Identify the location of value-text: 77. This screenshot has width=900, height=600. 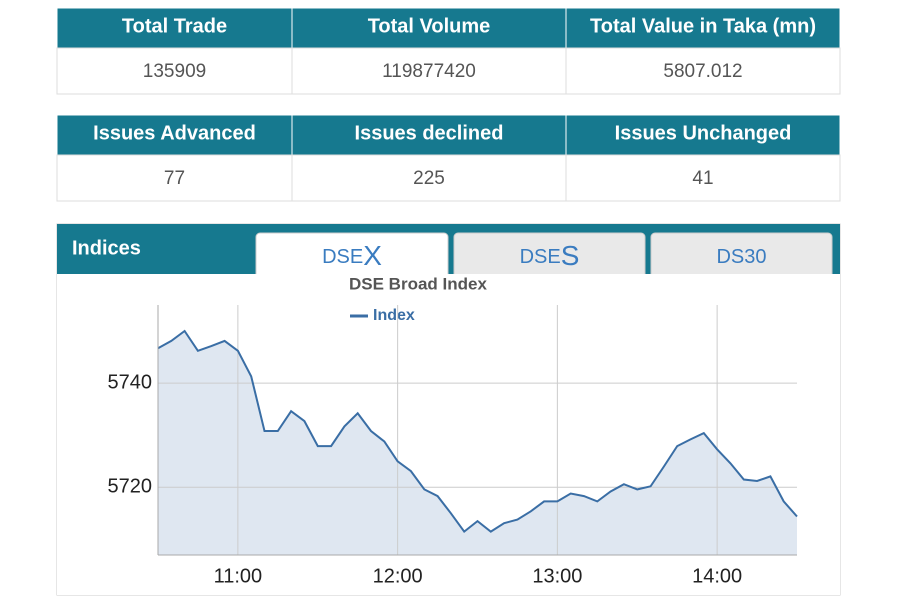
(174, 178).